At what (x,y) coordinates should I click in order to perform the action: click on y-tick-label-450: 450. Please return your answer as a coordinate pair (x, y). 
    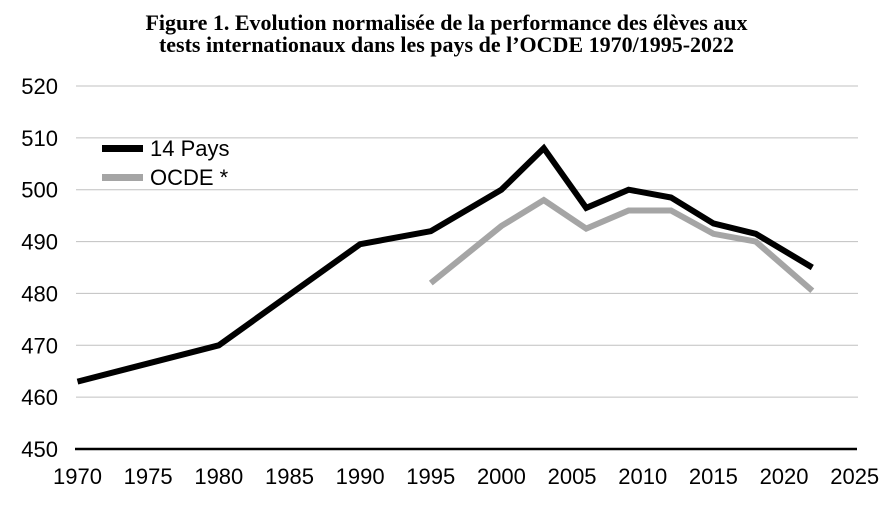
    Looking at the image, I should click on (39, 449).